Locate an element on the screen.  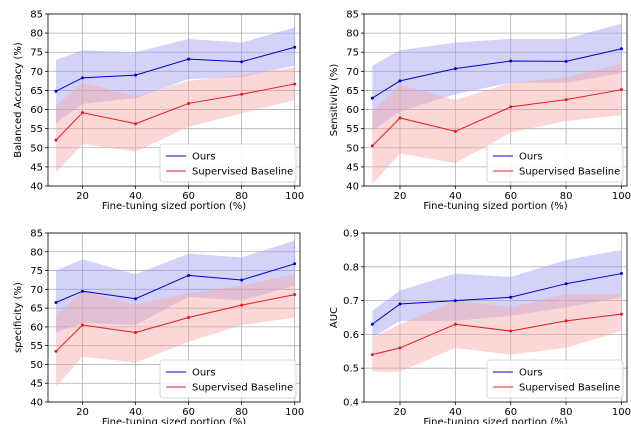
y-tick-label: 0.9 is located at coordinates (351, 234).